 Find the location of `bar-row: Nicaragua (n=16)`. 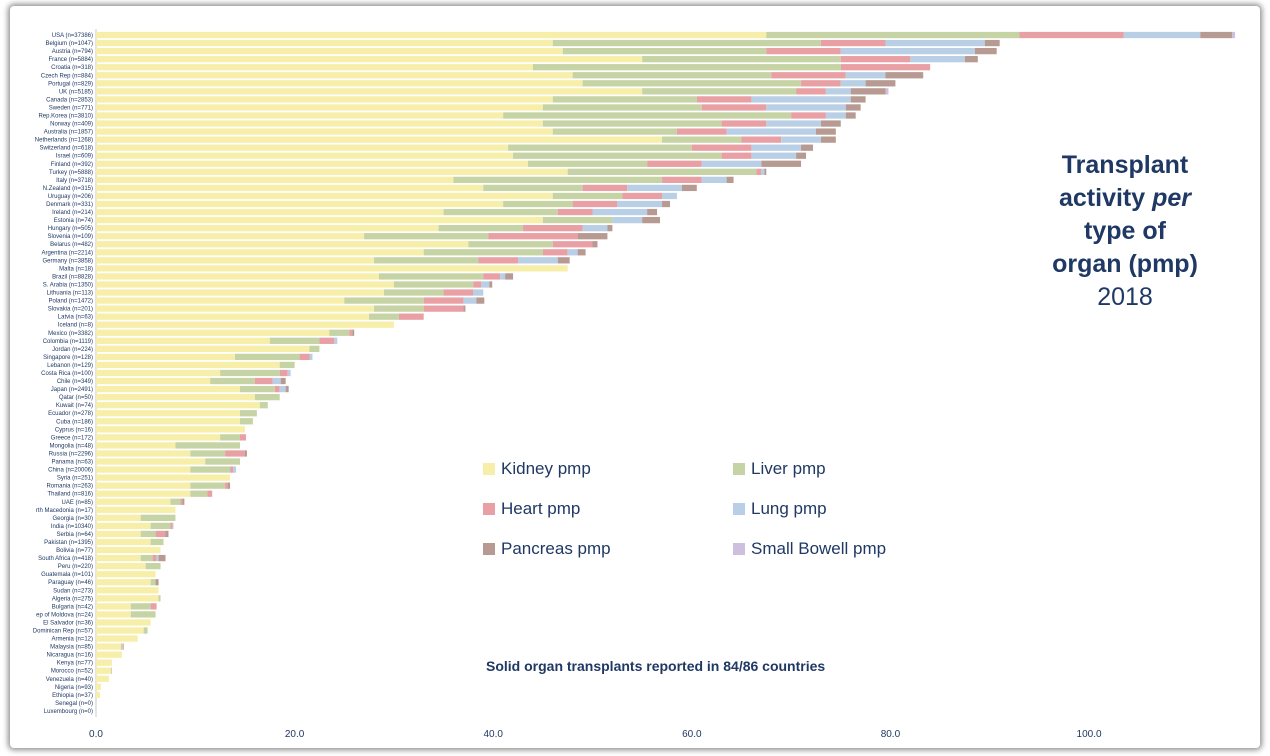

bar-row: Nicaragua (n=16) is located at coordinates (84, 655).